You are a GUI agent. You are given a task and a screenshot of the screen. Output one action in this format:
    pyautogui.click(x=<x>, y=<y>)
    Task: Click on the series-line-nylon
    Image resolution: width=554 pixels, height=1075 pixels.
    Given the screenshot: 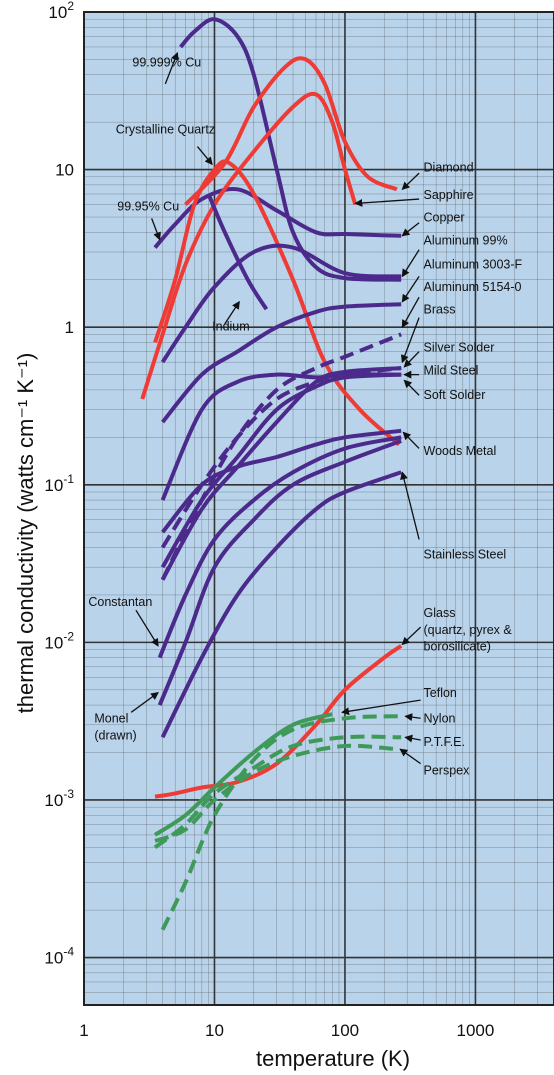 What is the action you would take?
    pyautogui.click(x=281, y=822)
    